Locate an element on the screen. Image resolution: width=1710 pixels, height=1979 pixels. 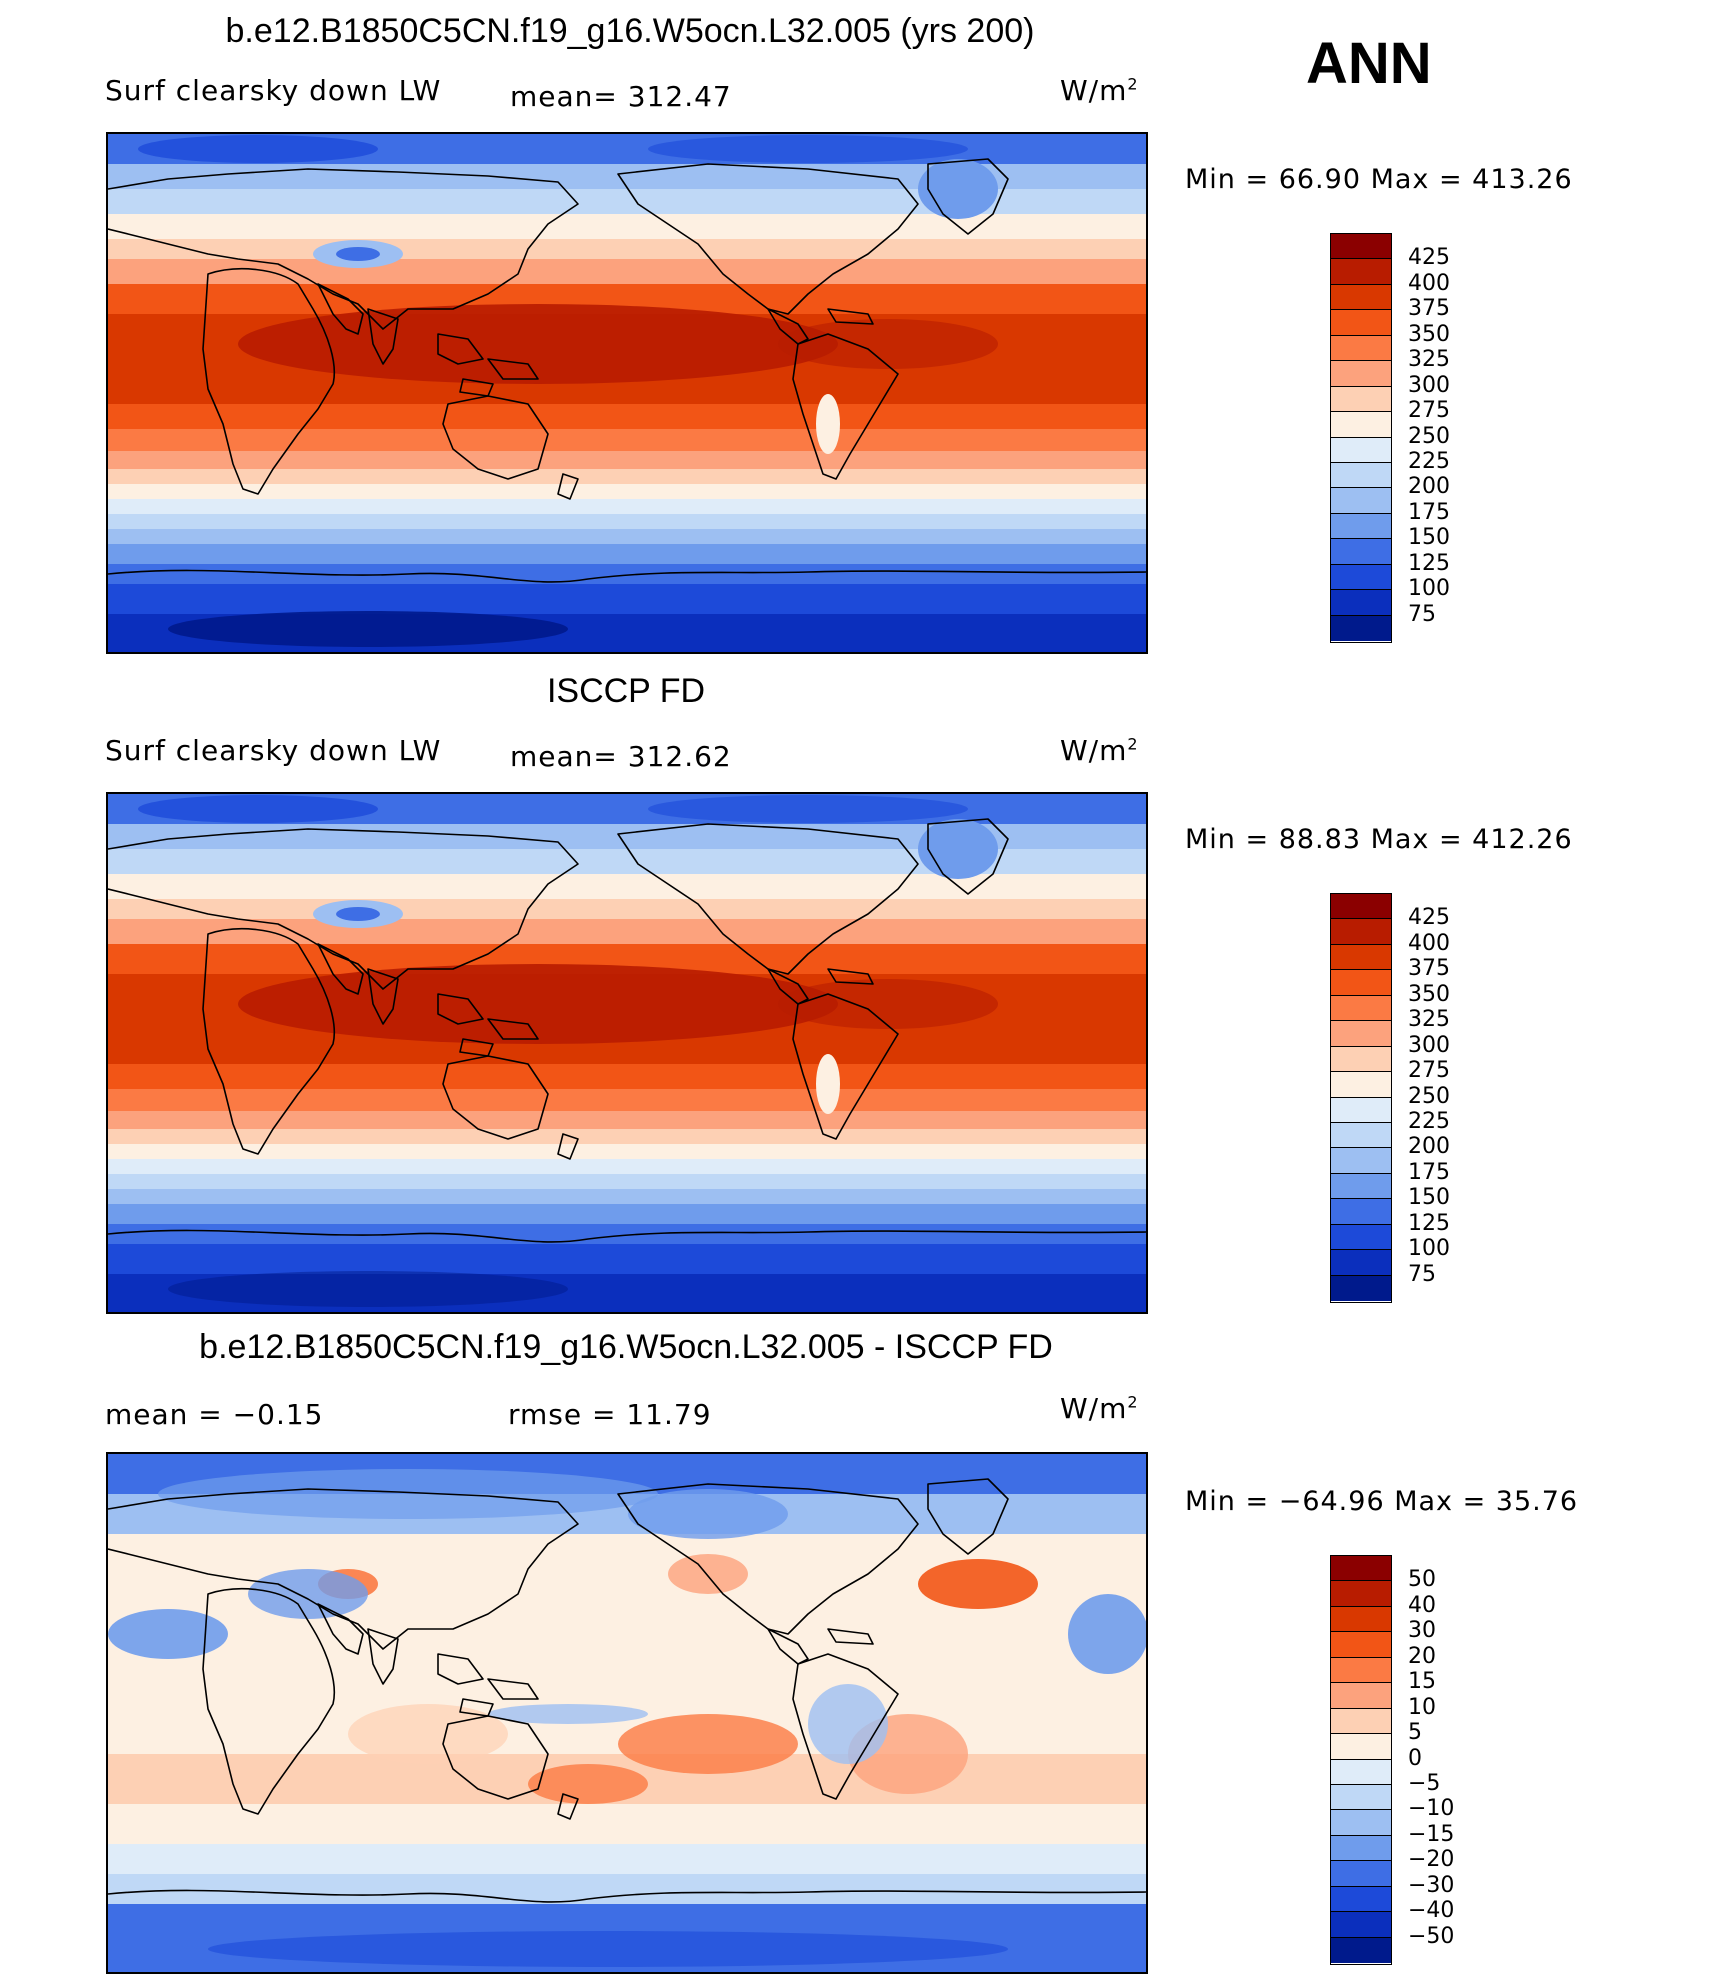
colorbar-tick-label: −5 is located at coordinates (1424, 1783).